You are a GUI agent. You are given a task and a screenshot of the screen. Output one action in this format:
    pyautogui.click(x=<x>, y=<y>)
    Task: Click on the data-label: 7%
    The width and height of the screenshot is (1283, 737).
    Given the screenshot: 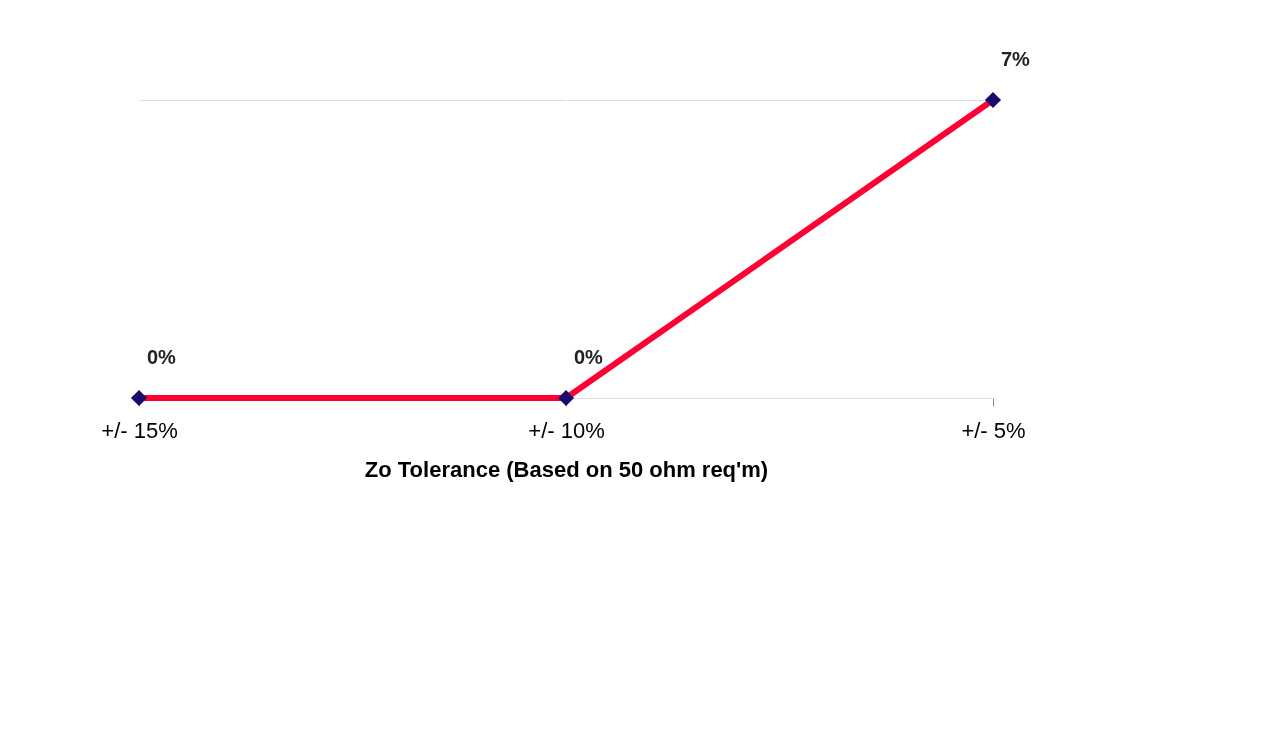 What is the action you would take?
    pyautogui.click(x=1016, y=59)
    